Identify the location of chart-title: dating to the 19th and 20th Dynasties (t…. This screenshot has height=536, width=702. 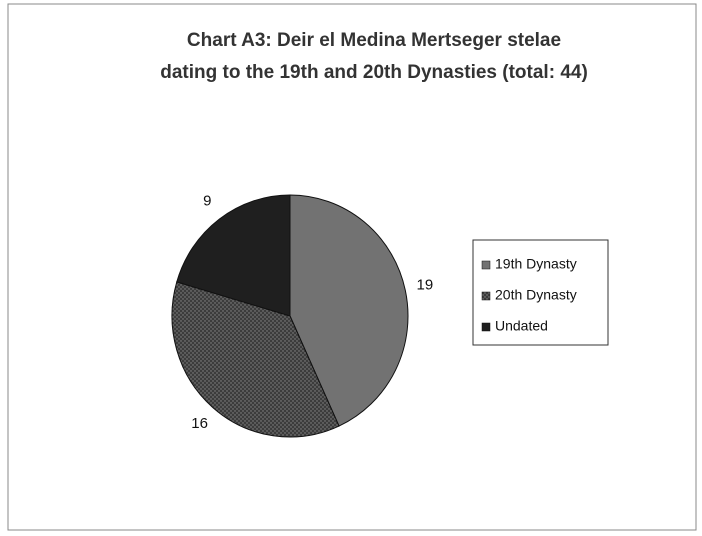
(374, 72).